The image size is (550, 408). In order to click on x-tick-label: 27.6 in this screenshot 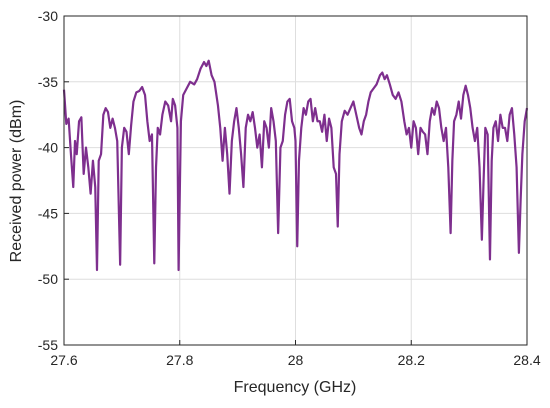, I will do `click(63, 360)`.